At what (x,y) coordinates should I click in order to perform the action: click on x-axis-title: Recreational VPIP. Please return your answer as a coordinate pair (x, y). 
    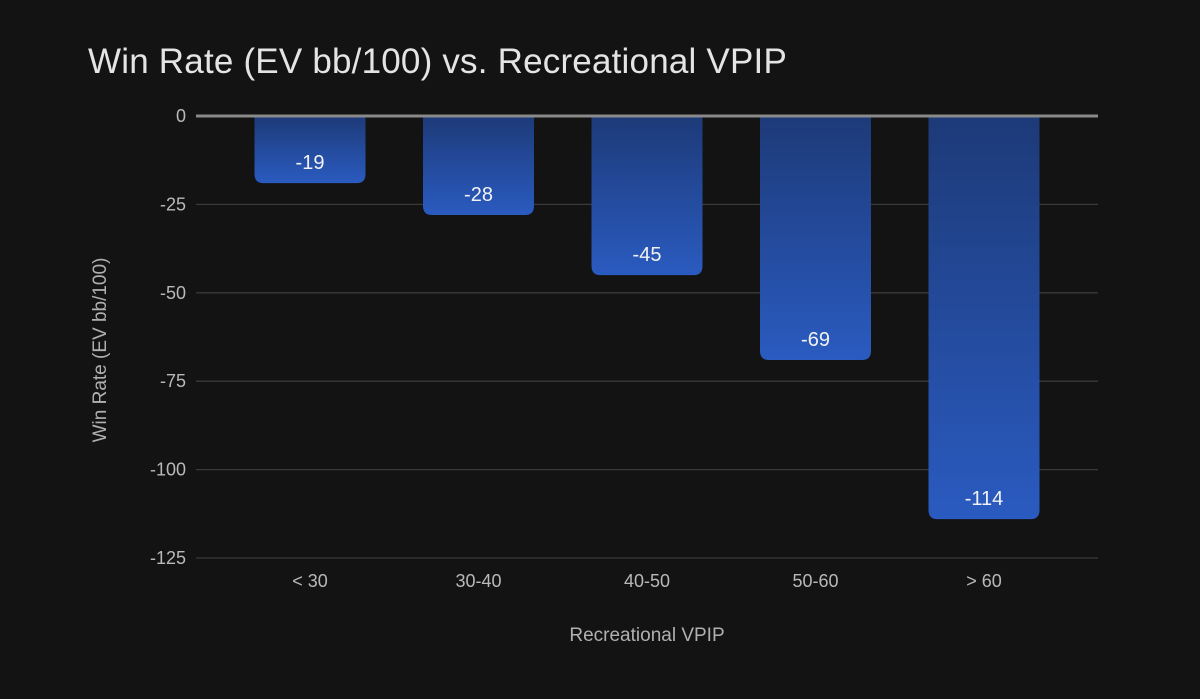
    Looking at the image, I should click on (646, 635).